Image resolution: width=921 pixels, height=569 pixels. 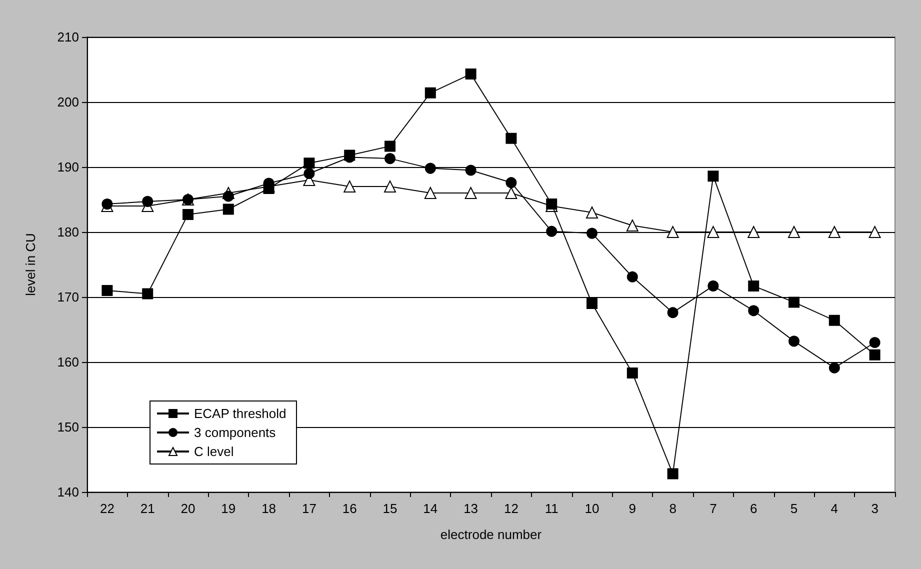 I want to click on legend-label: ECAP threshold, so click(x=240, y=413).